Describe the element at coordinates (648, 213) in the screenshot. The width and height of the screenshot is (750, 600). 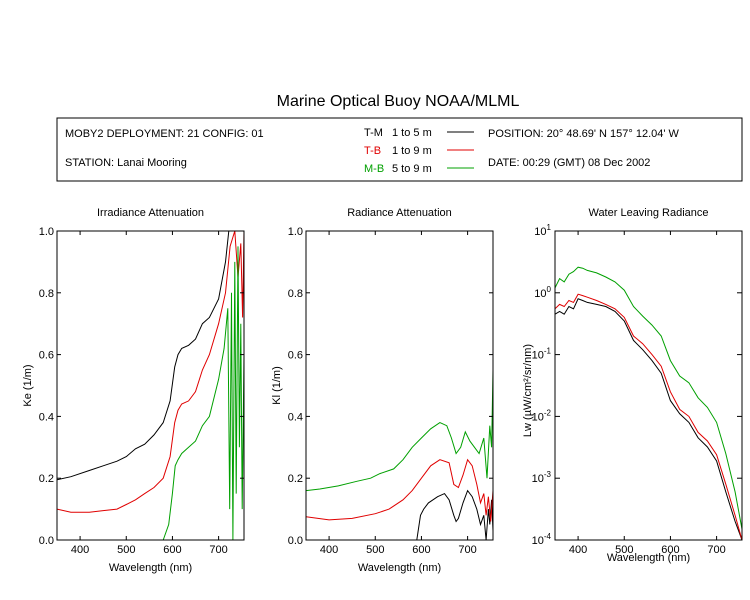
I see `chart-title: Water Leaving Radiance` at that location.